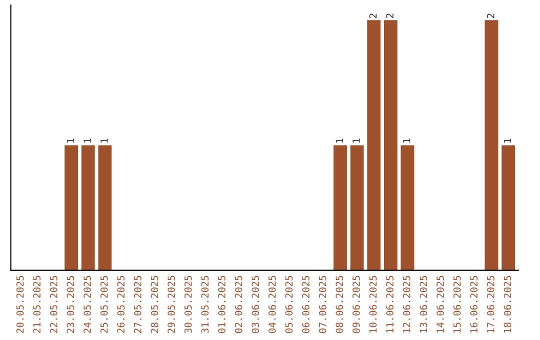 This screenshot has height=340, width=540. Describe the element at coordinates (138, 304) in the screenshot. I see `x-tick-label: 27.05.2025` at that location.